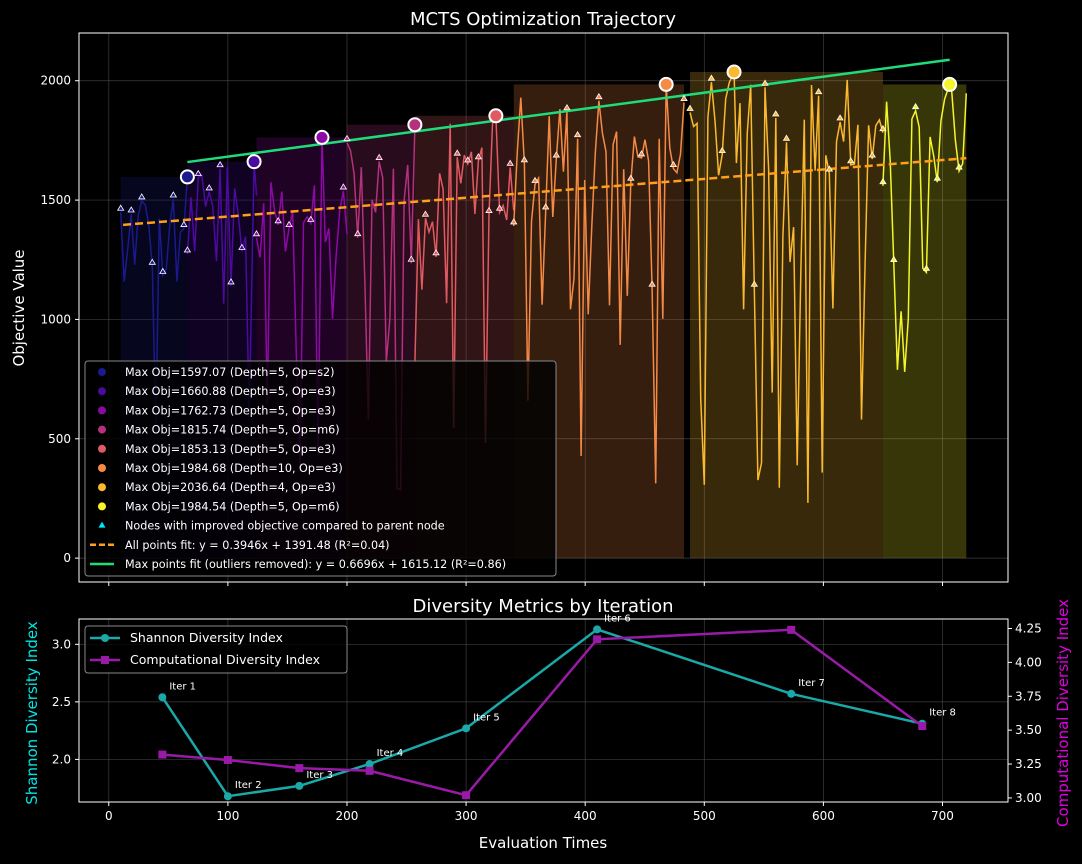  I want to click on computational-axis-label: Computational Diversity Index, so click(1063, 713).